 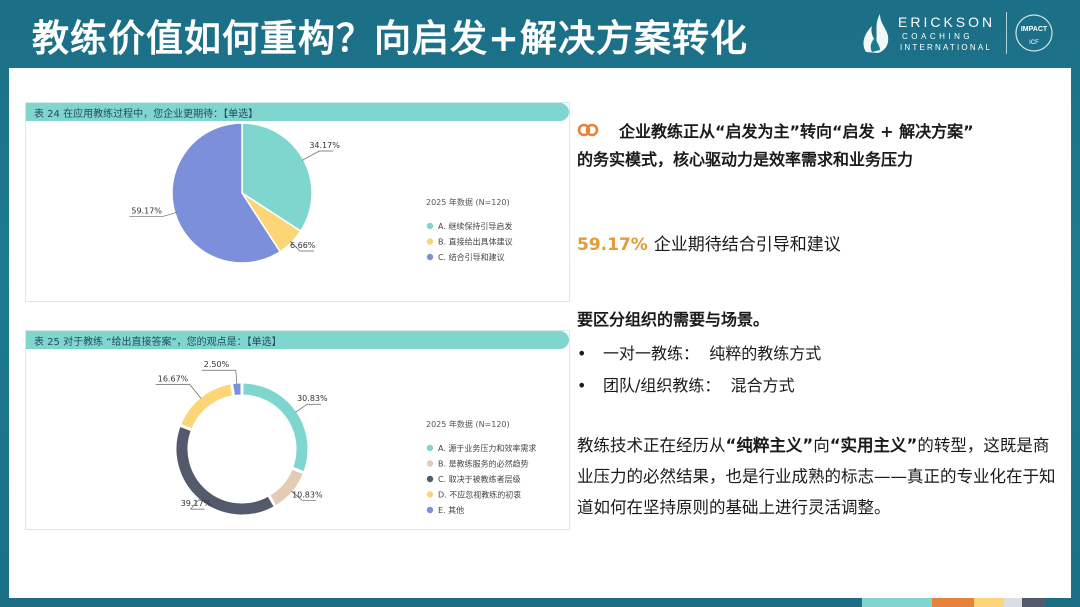 I want to click on data-label-1: 6.66%, so click(x=303, y=245).